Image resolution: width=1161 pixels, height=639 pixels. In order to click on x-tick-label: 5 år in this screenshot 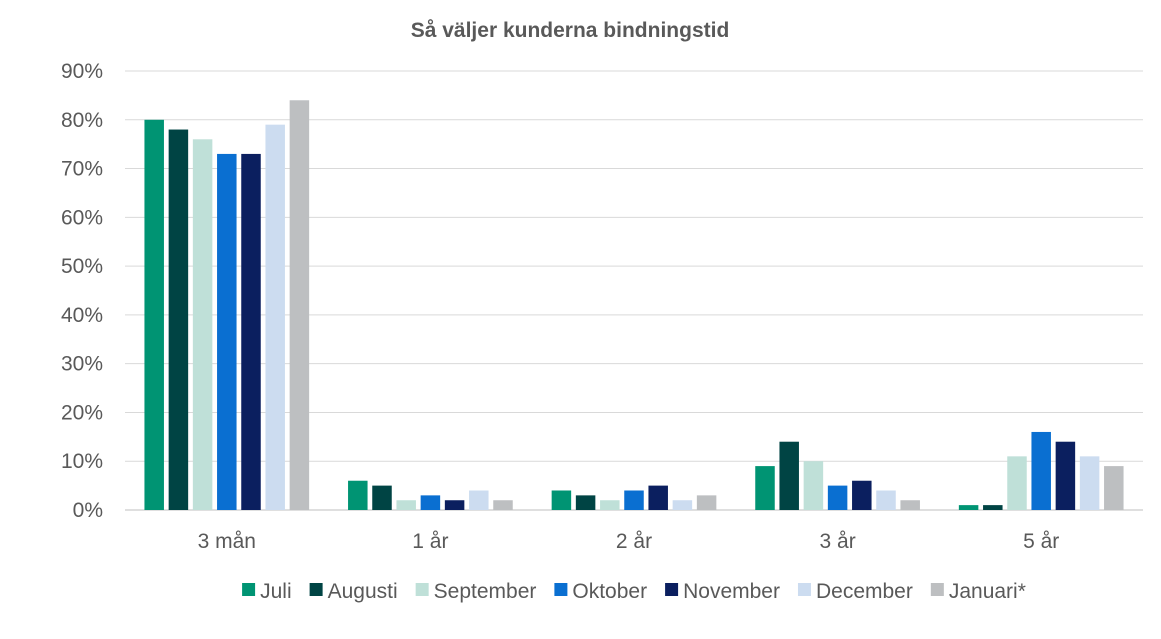, I will do `click(1041, 541)`.